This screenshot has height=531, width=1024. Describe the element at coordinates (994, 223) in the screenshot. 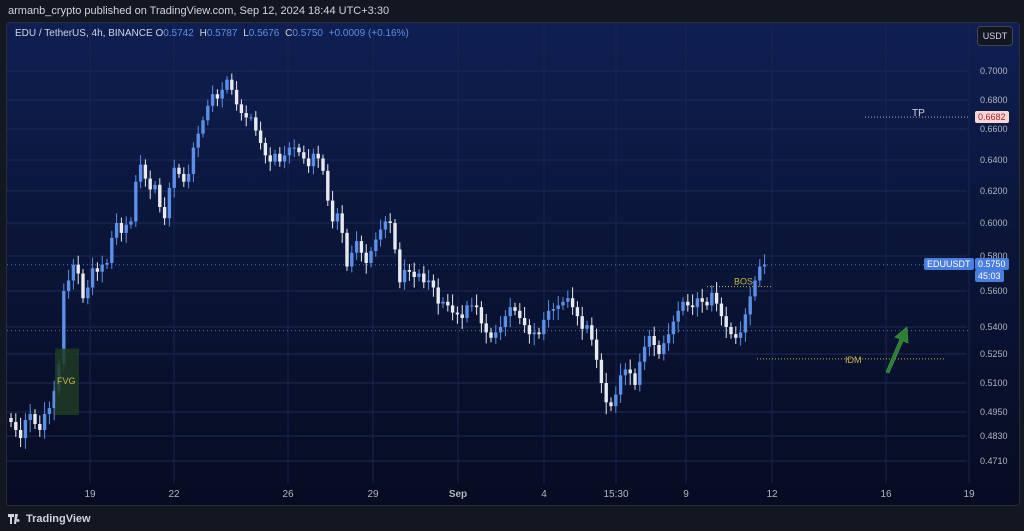

I see `y-tick-label: 0.6000` at that location.